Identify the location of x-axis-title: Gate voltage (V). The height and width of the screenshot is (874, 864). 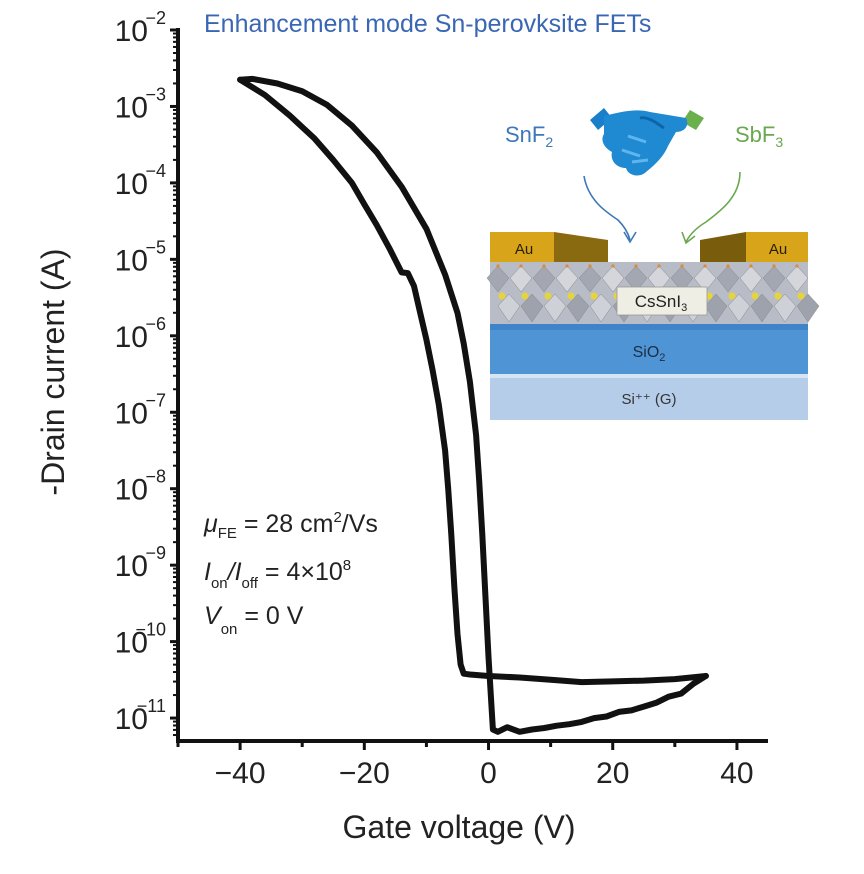
(459, 827).